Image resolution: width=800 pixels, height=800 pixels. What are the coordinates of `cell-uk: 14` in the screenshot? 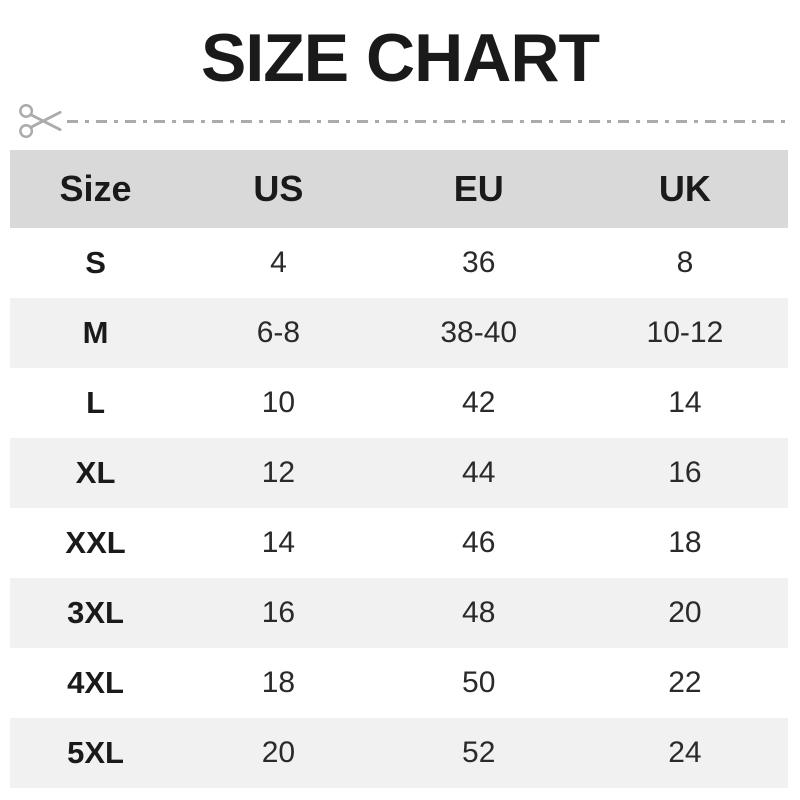 It's located at (685, 402).